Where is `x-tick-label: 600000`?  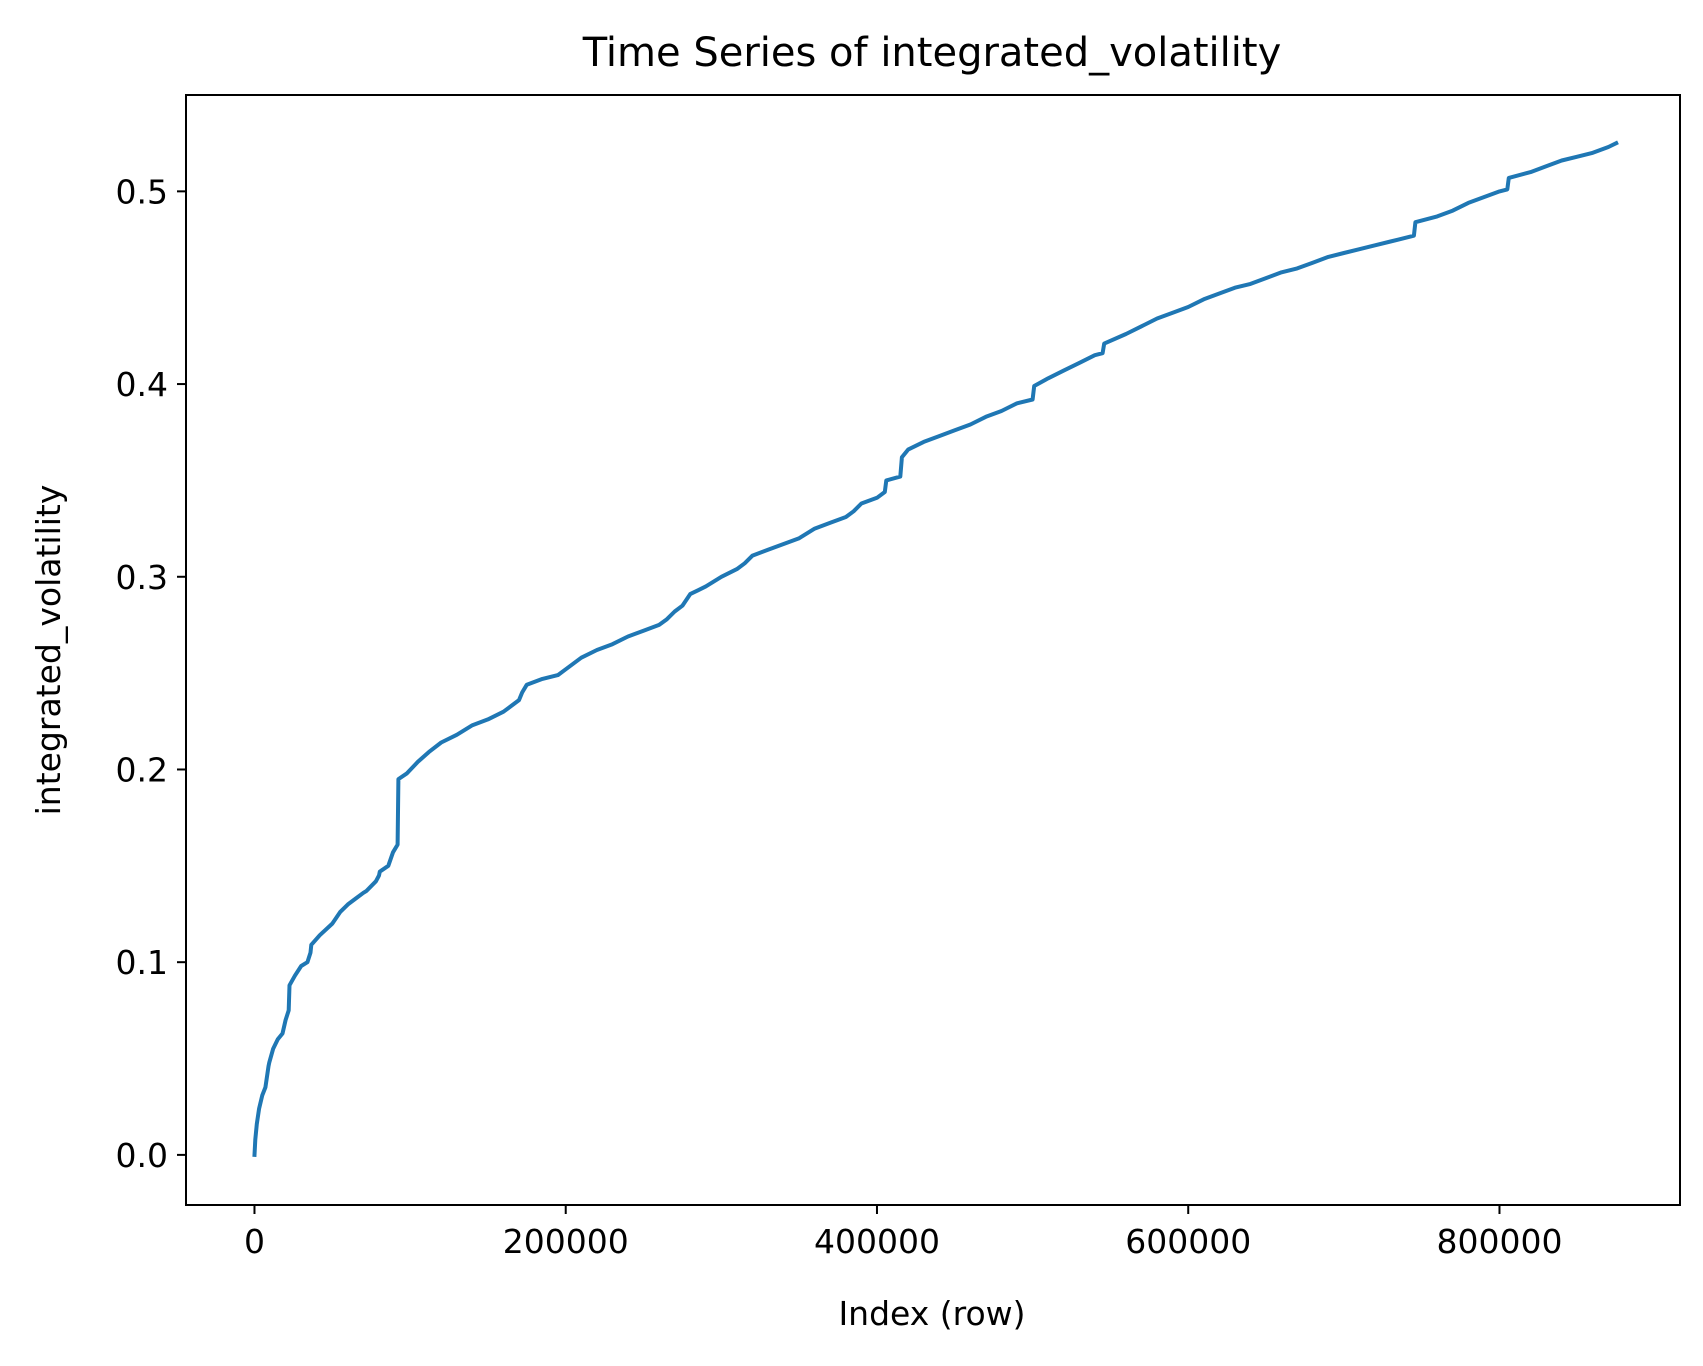 x-tick-label: 600000 is located at coordinates (1188, 1241).